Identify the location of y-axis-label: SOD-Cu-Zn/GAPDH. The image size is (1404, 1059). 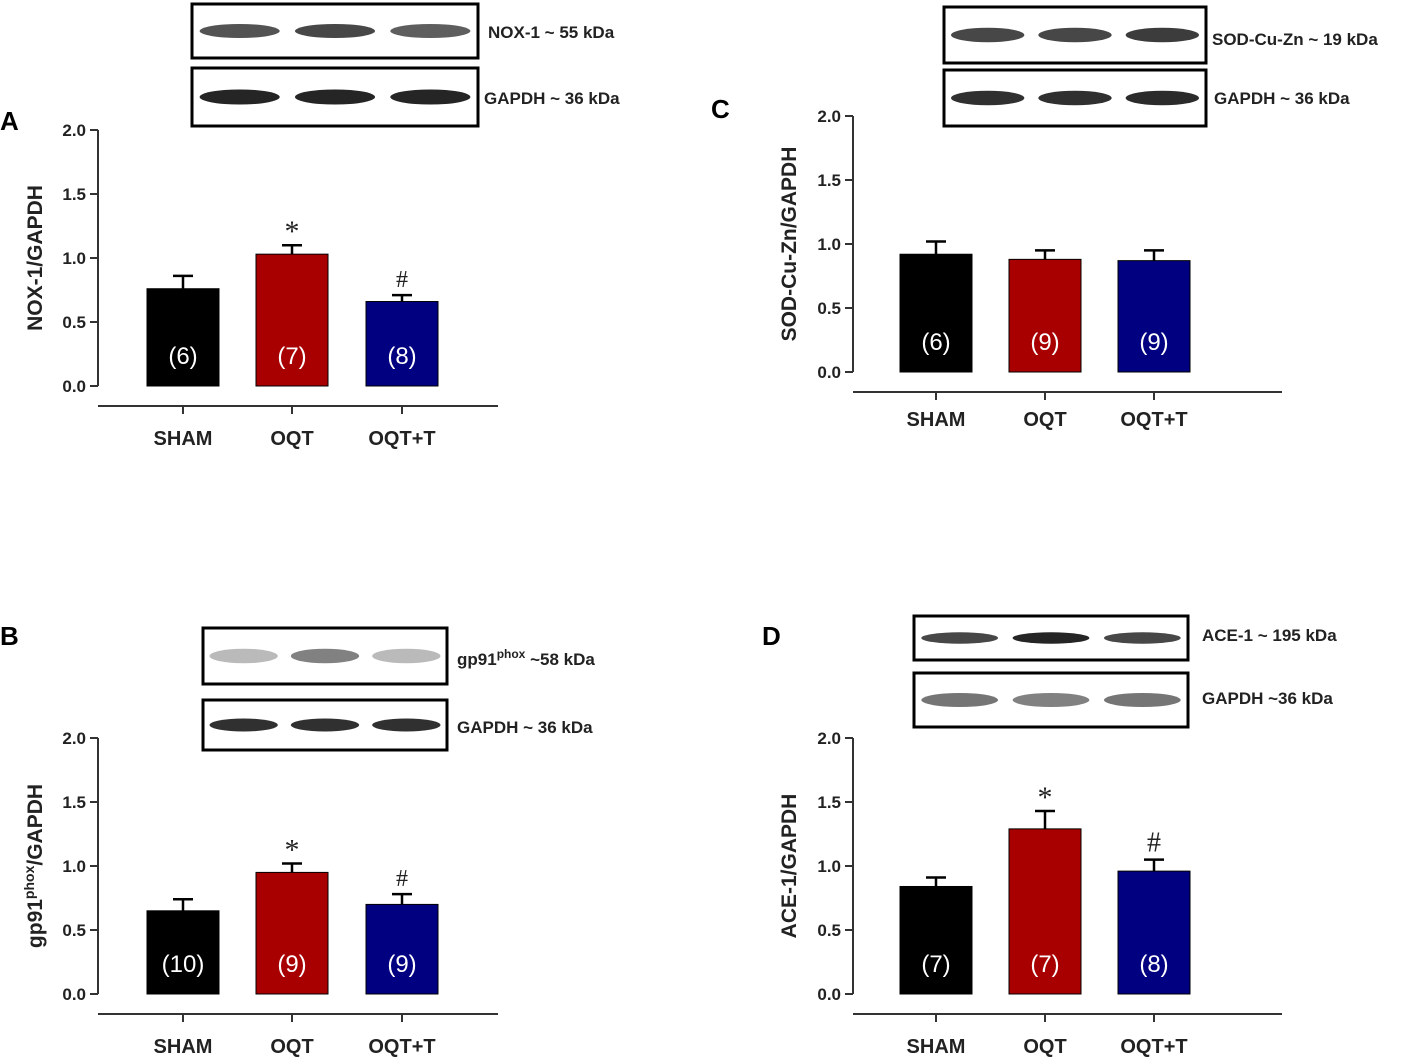
(789, 244).